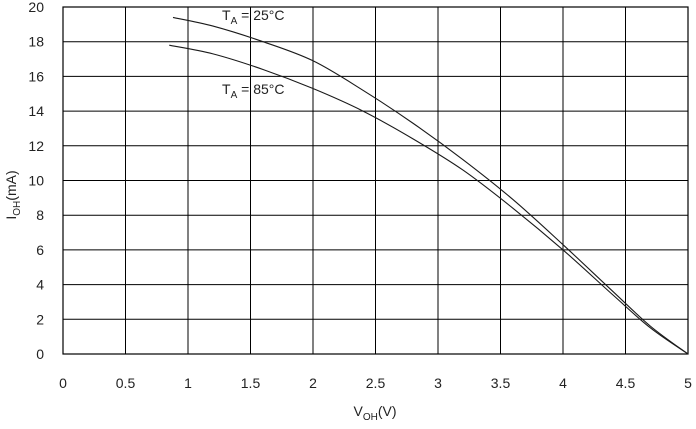 The image size is (696, 429). I want to click on y-tick-label: 20, so click(36, 7).